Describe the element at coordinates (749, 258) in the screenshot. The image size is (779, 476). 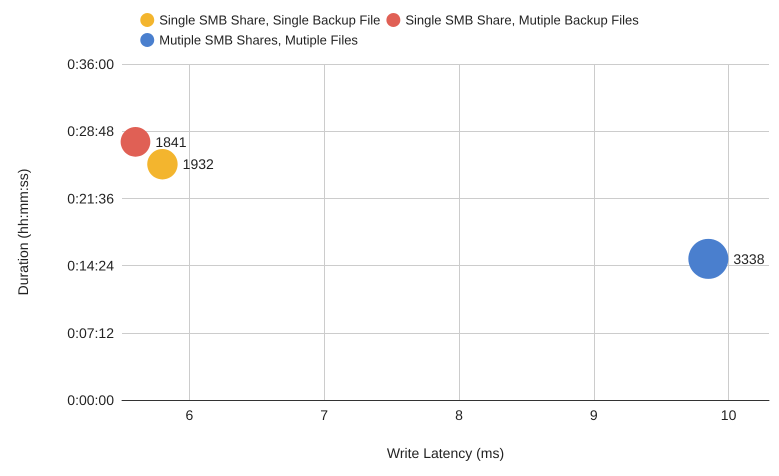
I see `data-label: 3338` at that location.